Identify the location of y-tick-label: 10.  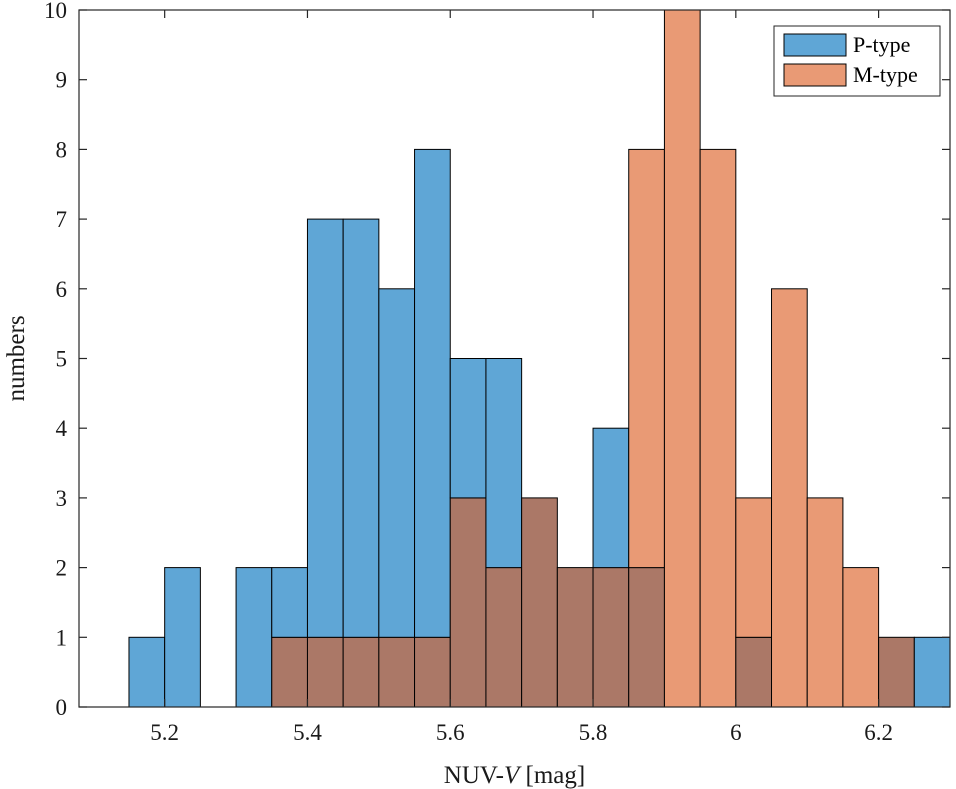
(55, 11).